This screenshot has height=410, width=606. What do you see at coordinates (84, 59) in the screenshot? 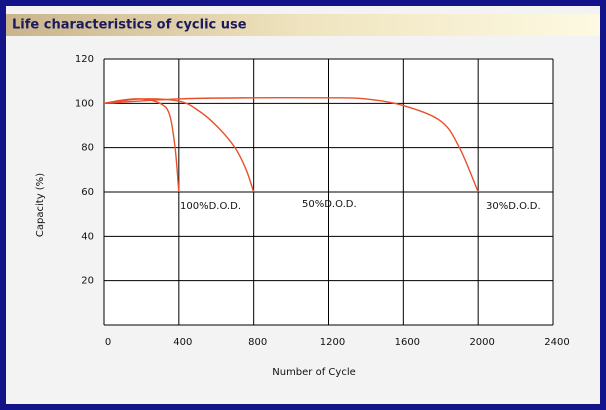
I see `y-tick-label: 120` at bounding box center [84, 59].